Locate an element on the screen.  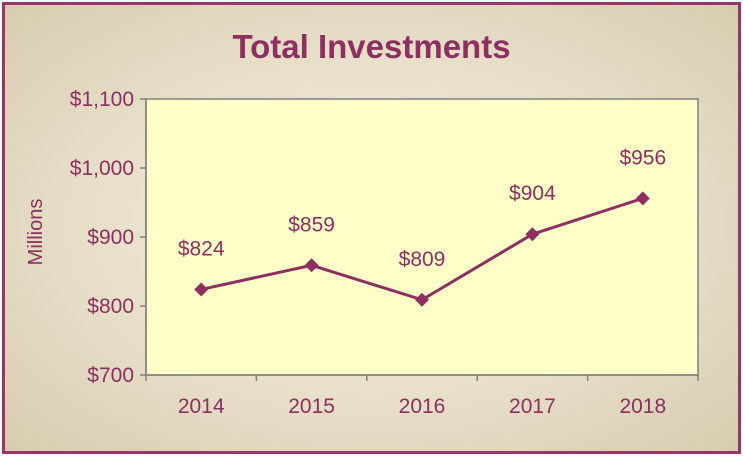
y-tick-label: $800 is located at coordinates (110, 306).